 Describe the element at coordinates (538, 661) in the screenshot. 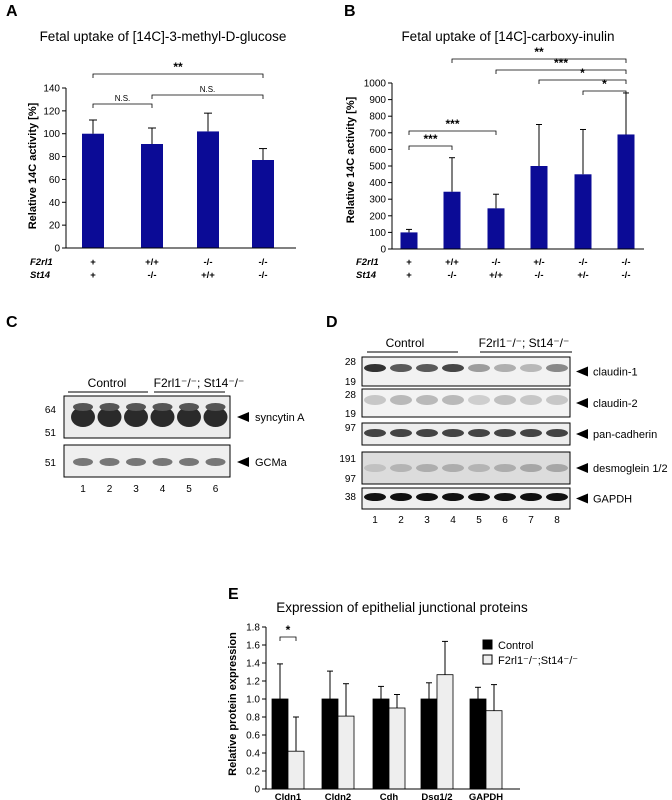

I see `legend-mutant-label: F2rl1⁻/⁻;St14⁻/⁻` at that location.